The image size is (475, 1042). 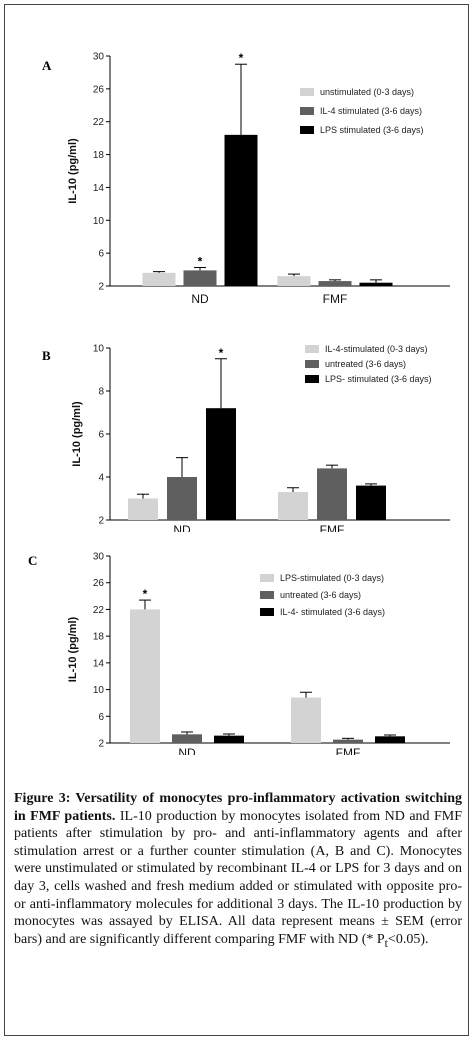 I want to click on panel-label: C, so click(x=32, y=560).